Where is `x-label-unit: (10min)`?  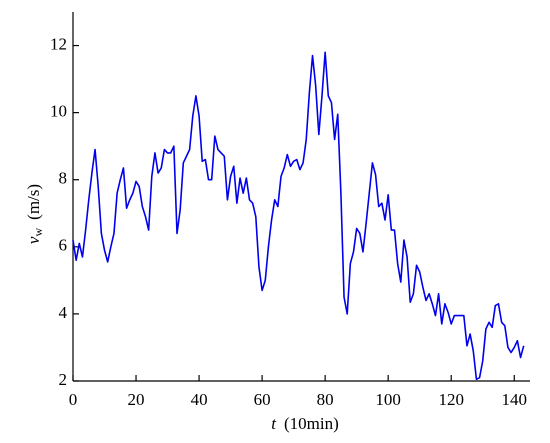
x-label-unit: (10min) is located at coordinates (311, 423).